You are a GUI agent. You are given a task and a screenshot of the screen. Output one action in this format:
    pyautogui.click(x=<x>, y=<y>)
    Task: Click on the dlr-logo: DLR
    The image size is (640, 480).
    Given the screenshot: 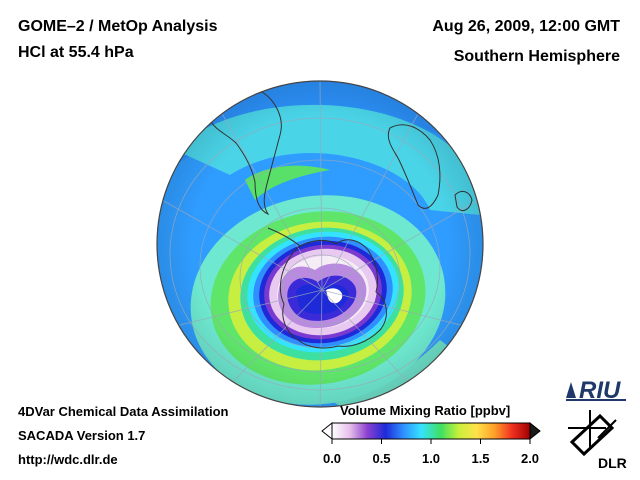 What is the action you would take?
    pyautogui.click(x=597, y=440)
    